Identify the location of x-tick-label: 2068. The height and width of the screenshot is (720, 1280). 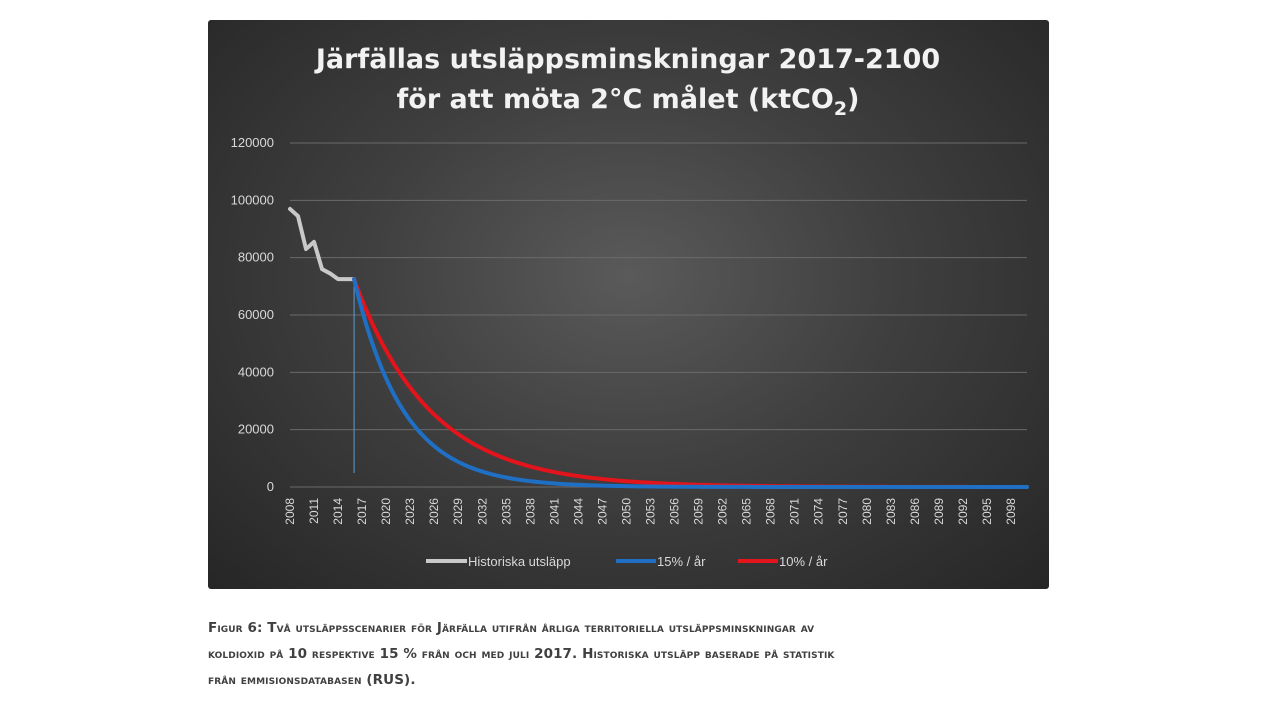
(771, 511).